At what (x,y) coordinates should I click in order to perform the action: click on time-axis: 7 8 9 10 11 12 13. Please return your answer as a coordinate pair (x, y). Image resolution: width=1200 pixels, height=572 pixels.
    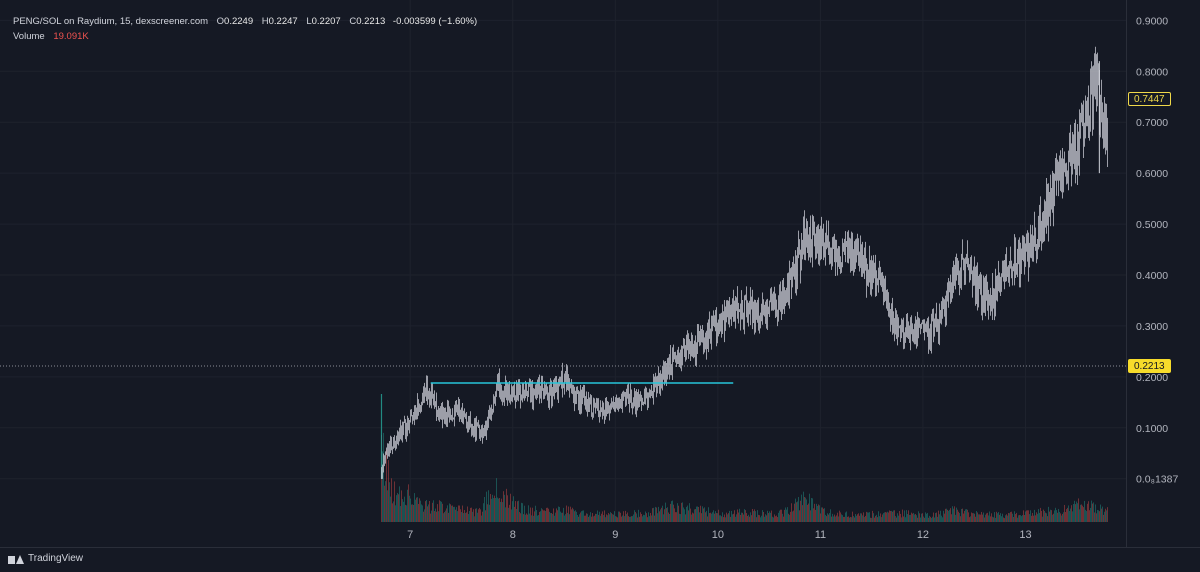
    Looking at the image, I should click on (719, 535).